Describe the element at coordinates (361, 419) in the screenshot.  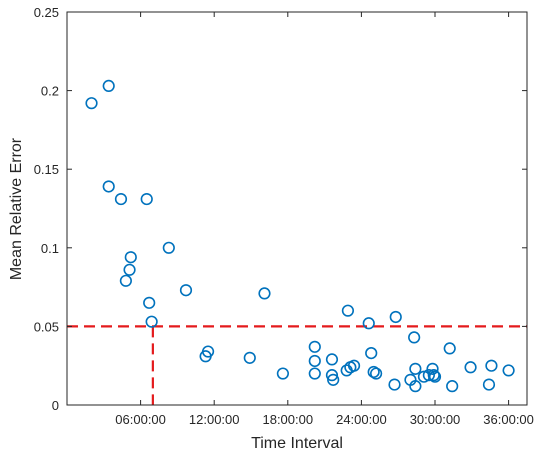
I see `x-tick-label: 24:00:00` at that location.